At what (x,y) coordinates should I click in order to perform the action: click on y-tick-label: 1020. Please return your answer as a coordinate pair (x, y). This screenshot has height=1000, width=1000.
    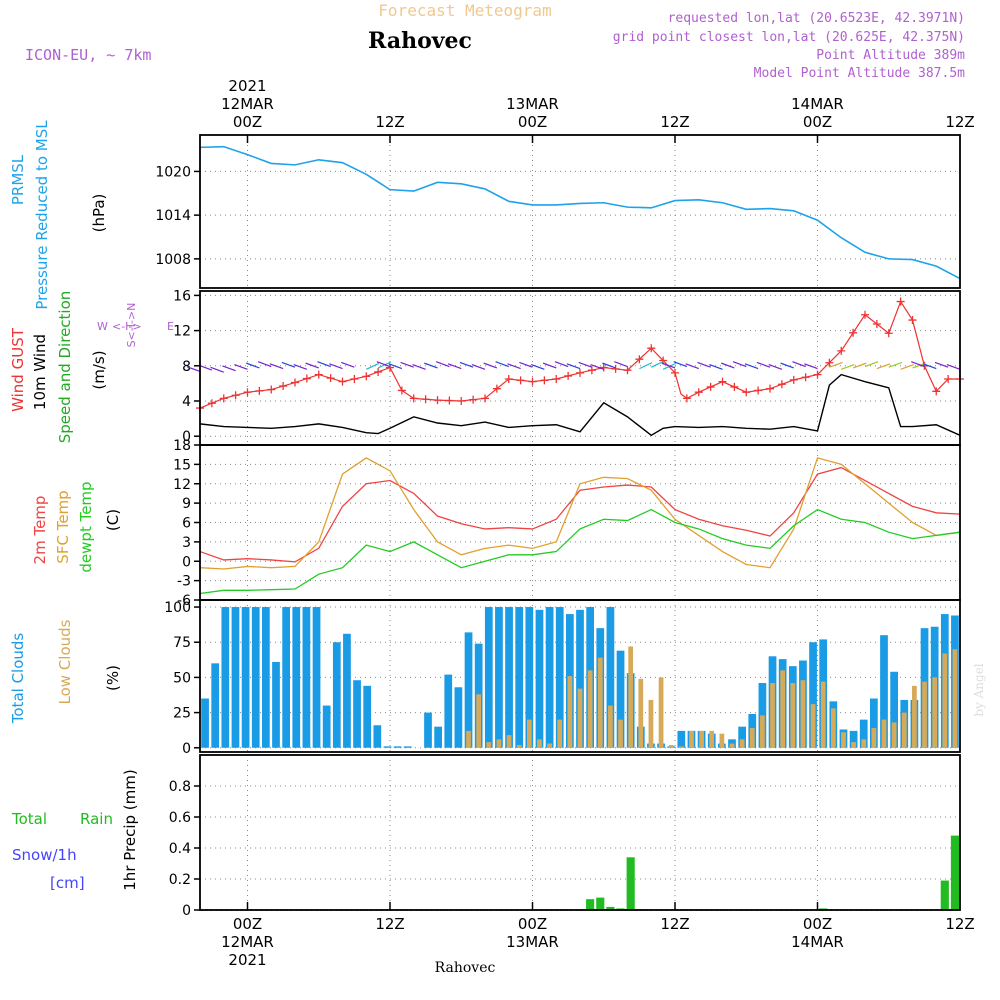
    Looking at the image, I should click on (173, 172).